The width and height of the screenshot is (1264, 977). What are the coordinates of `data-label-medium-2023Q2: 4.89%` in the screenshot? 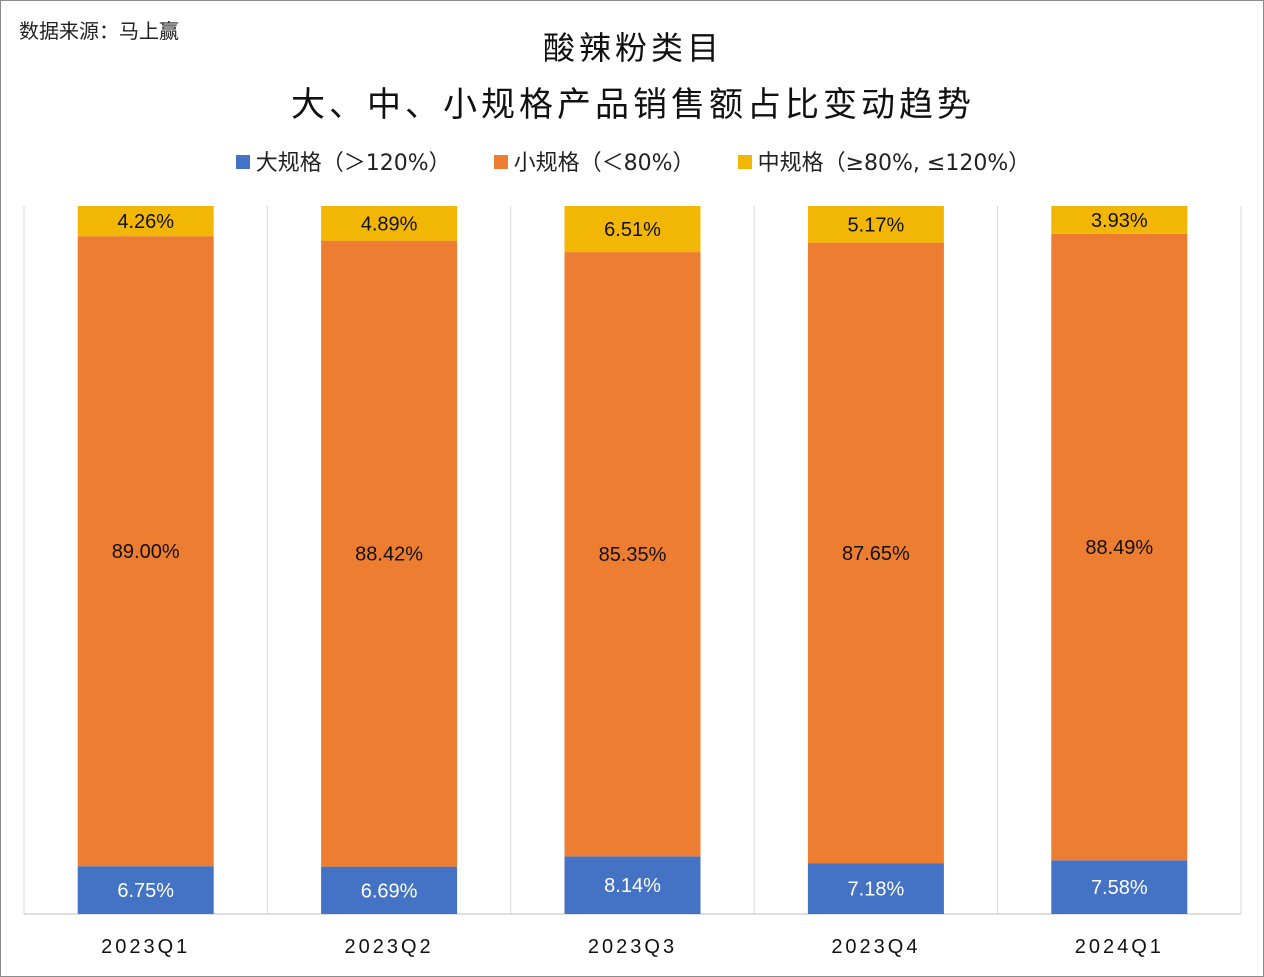 It's located at (389, 224).